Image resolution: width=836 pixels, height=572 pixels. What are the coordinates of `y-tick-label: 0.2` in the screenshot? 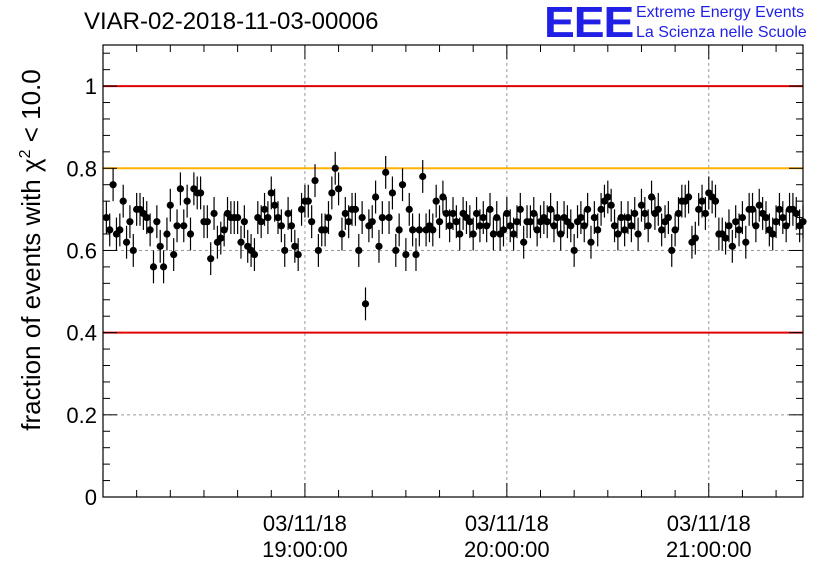 It's located at (81, 415).